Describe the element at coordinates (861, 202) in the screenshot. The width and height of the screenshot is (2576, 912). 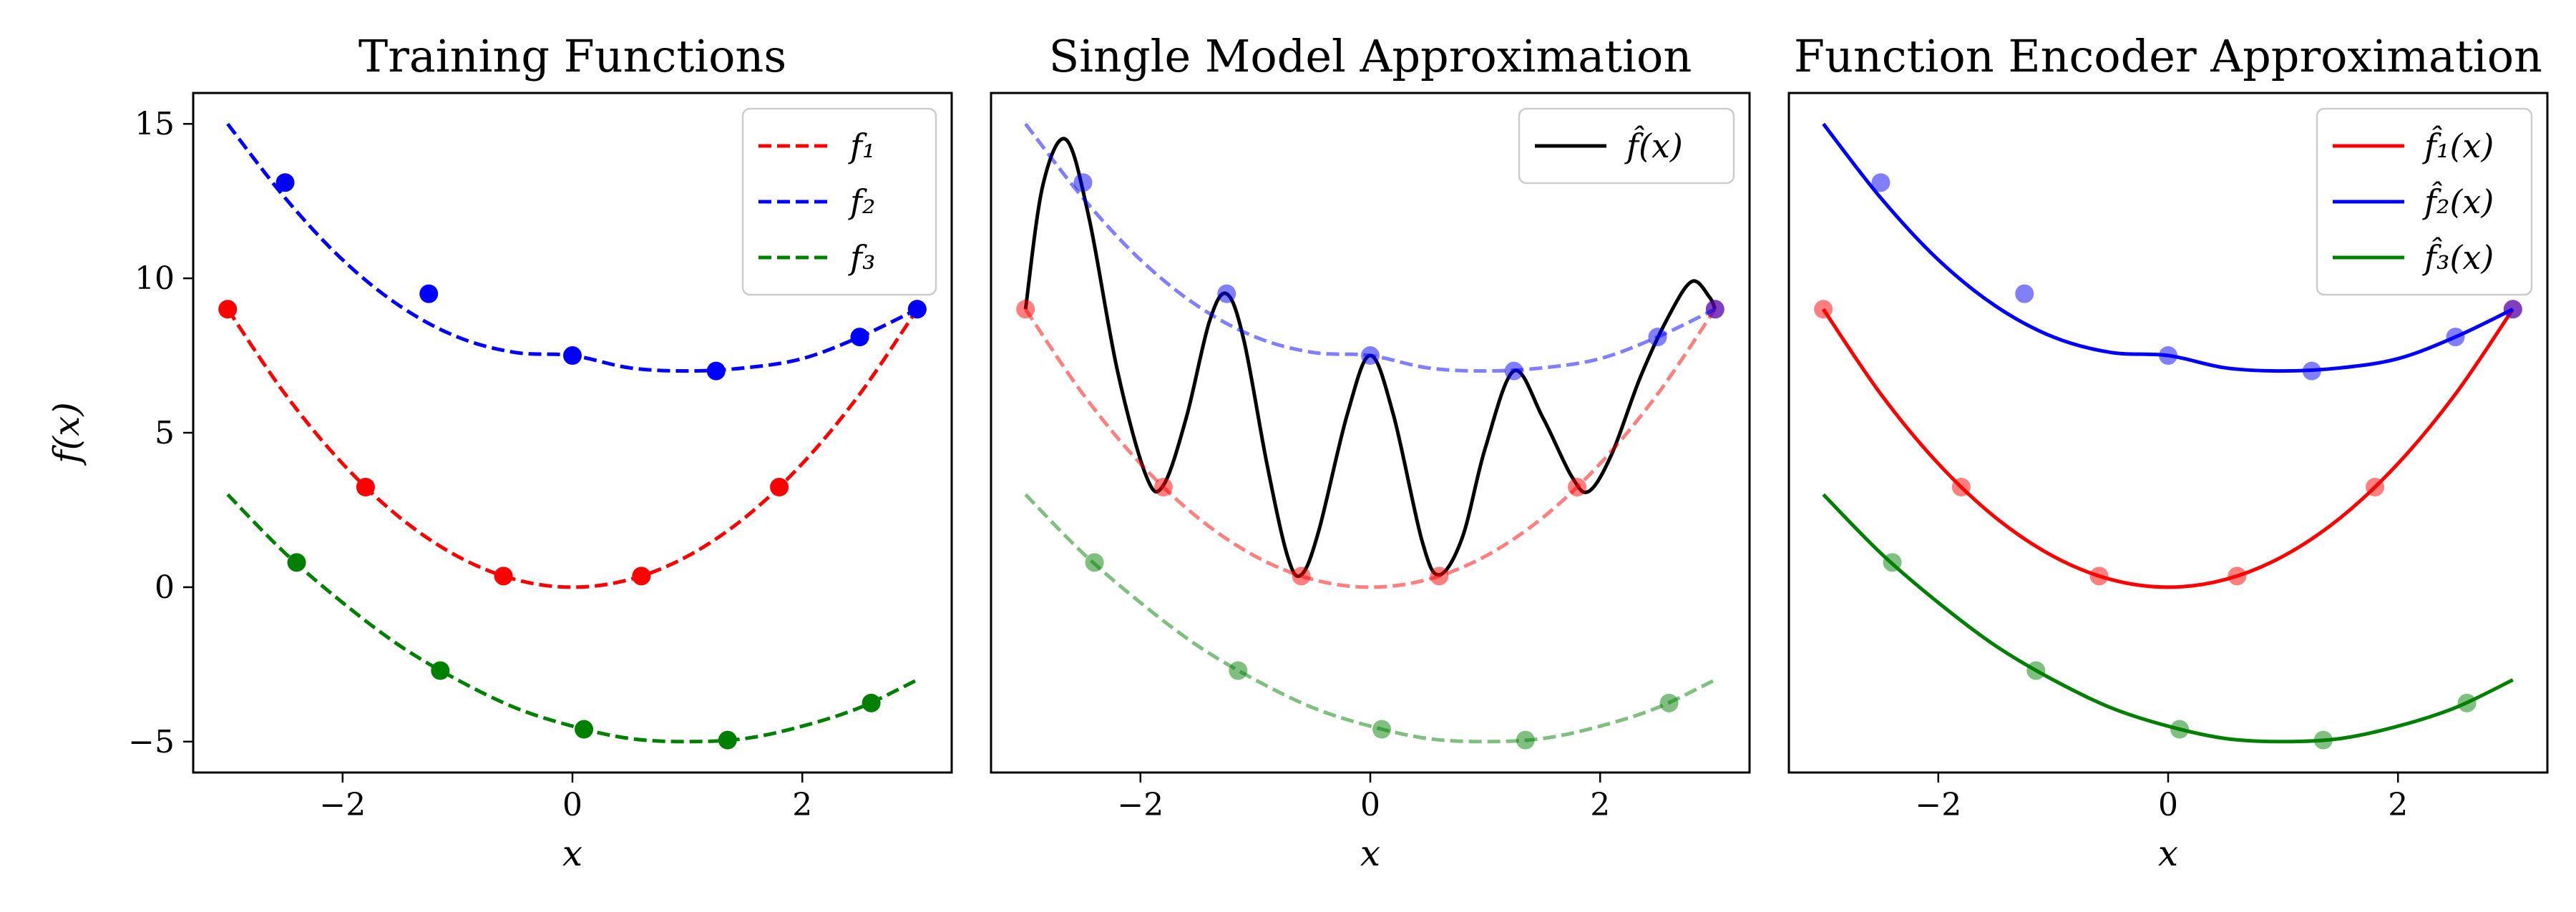
I see `legend-label: f₂` at that location.